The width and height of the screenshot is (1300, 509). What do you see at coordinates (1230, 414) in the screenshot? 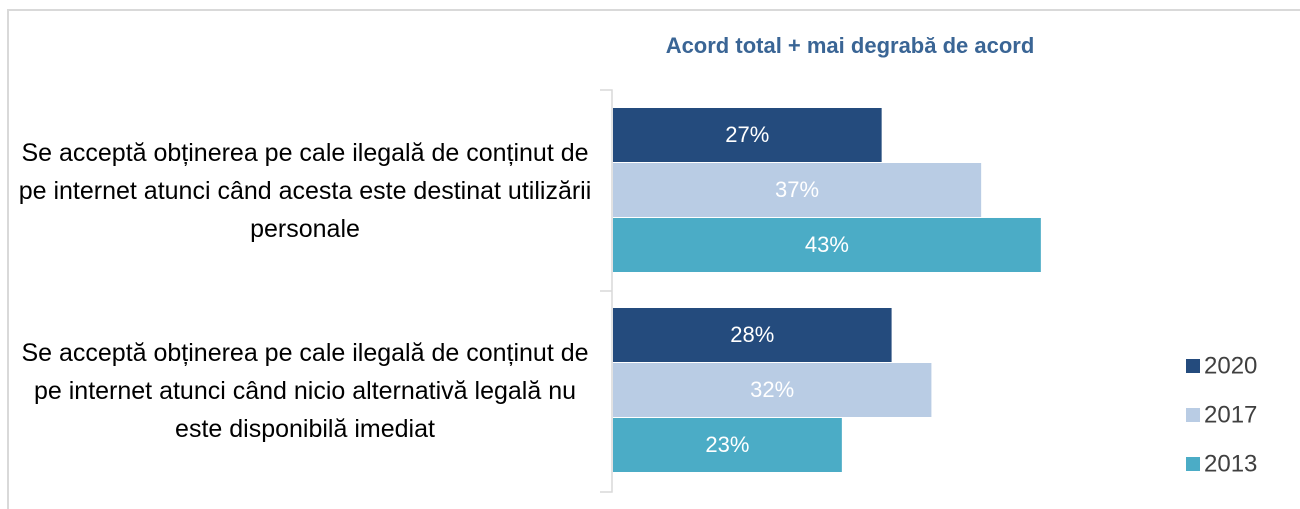
I see `legend-label: 2017` at bounding box center [1230, 414].